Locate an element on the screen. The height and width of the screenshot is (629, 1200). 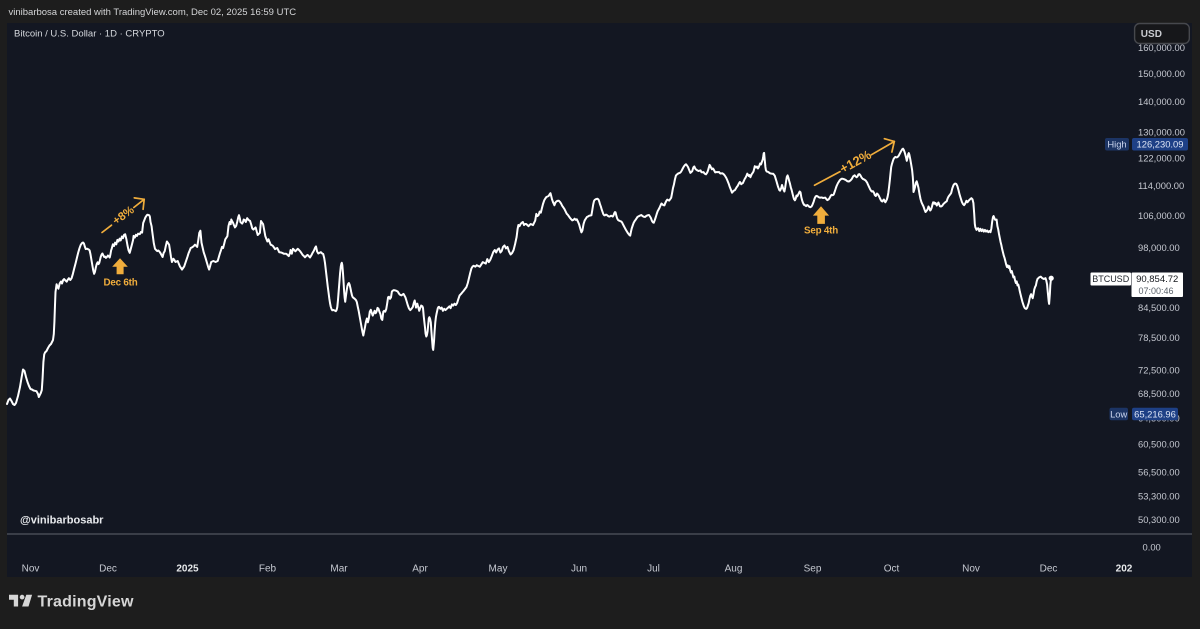
svg-text: 65,216.96 is located at coordinates (1155, 413).